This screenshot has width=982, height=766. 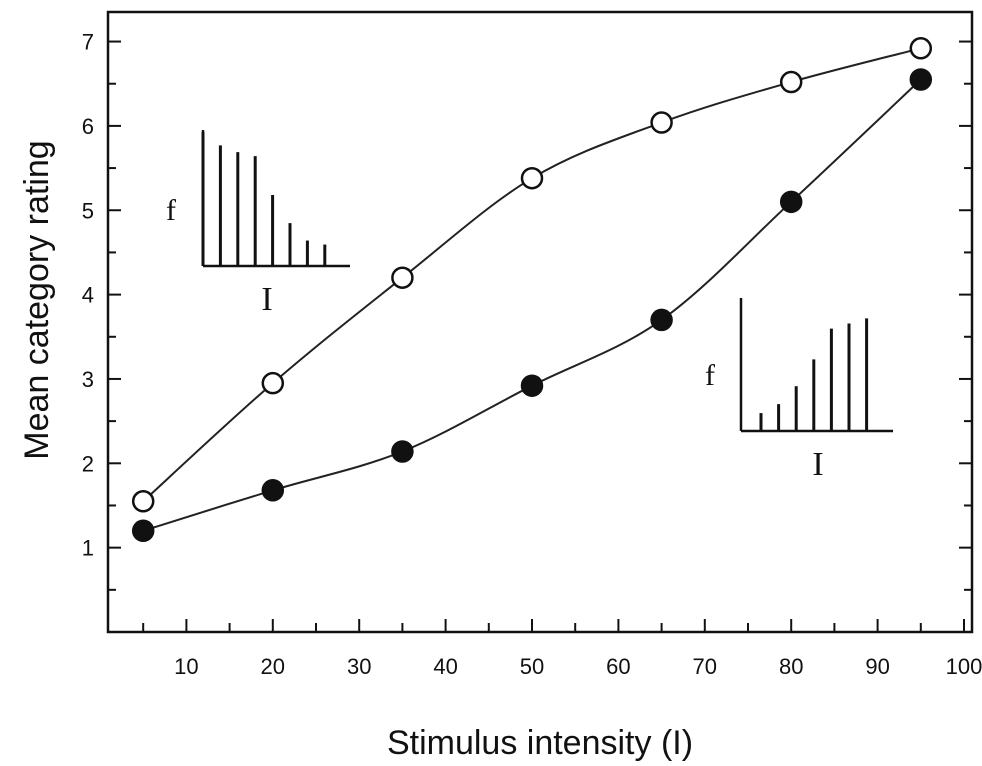 What do you see at coordinates (88, 295) in the screenshot?
I see `y-tick-label: 4` at bounding box center [88, 295].